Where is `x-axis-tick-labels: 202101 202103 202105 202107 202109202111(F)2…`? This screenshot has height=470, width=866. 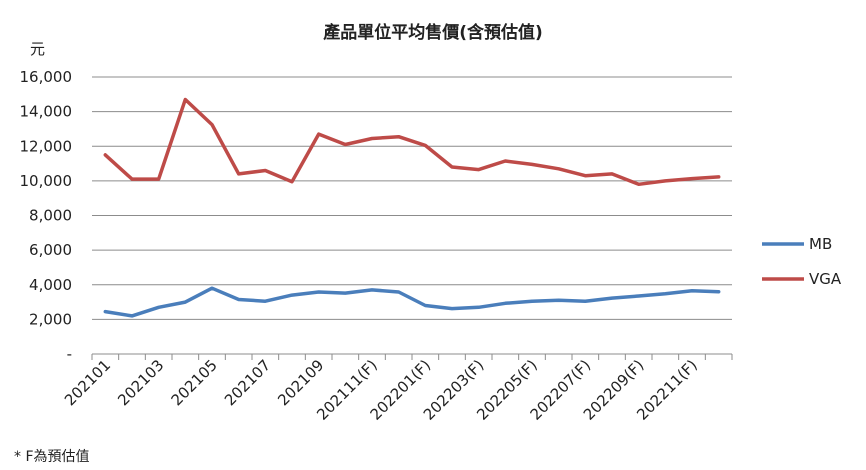 x-axis-tick-labels: 202101 202103 202105 202107 202109202111(F)2… is located at coordinates (381, 390).